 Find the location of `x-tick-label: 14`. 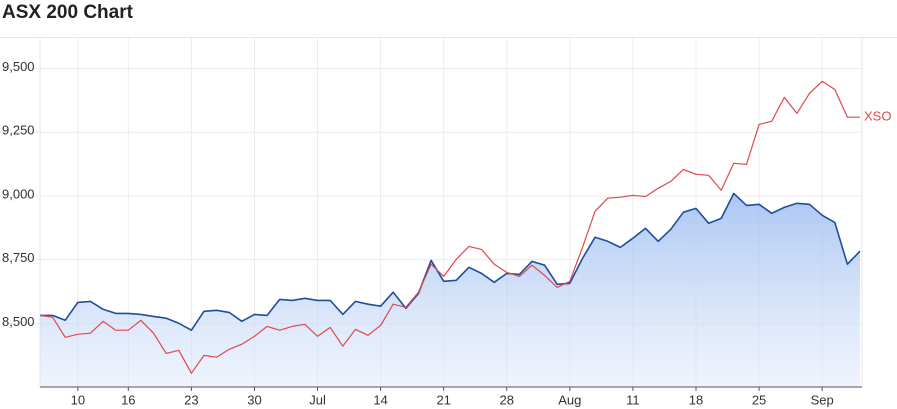

x-tick-label: 14 is located at coordinates (380, 399).